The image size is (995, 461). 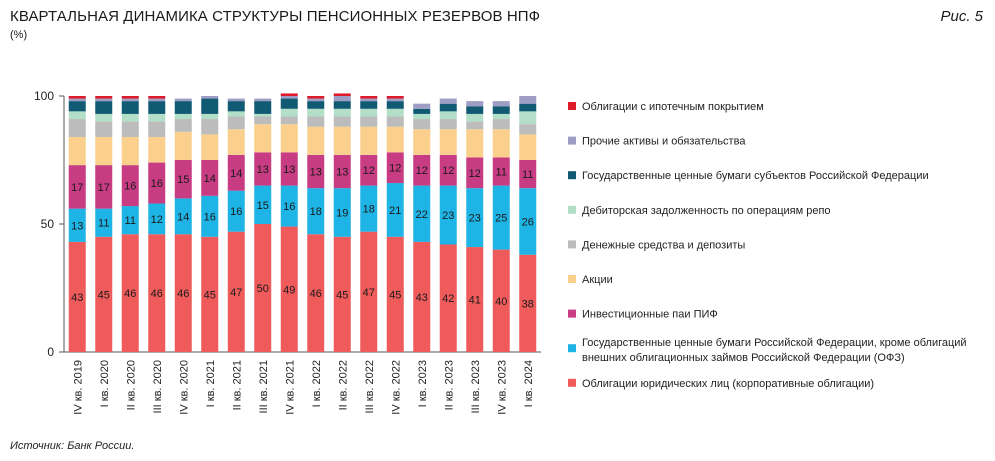 I want to click on legend-label-mutual_funds: Инвестиционные паи ПИФ, so click(x=650, y=315).